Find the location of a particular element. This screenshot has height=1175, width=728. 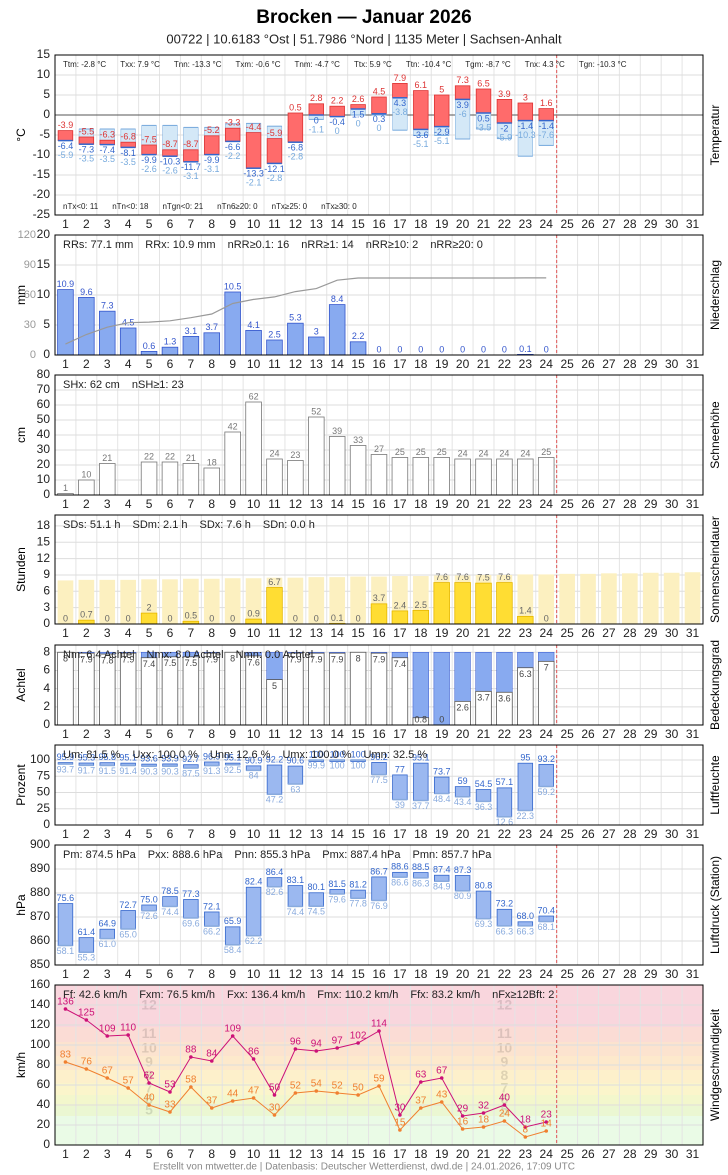

x-tick-label: 14 is located at coordinates (338, 734).